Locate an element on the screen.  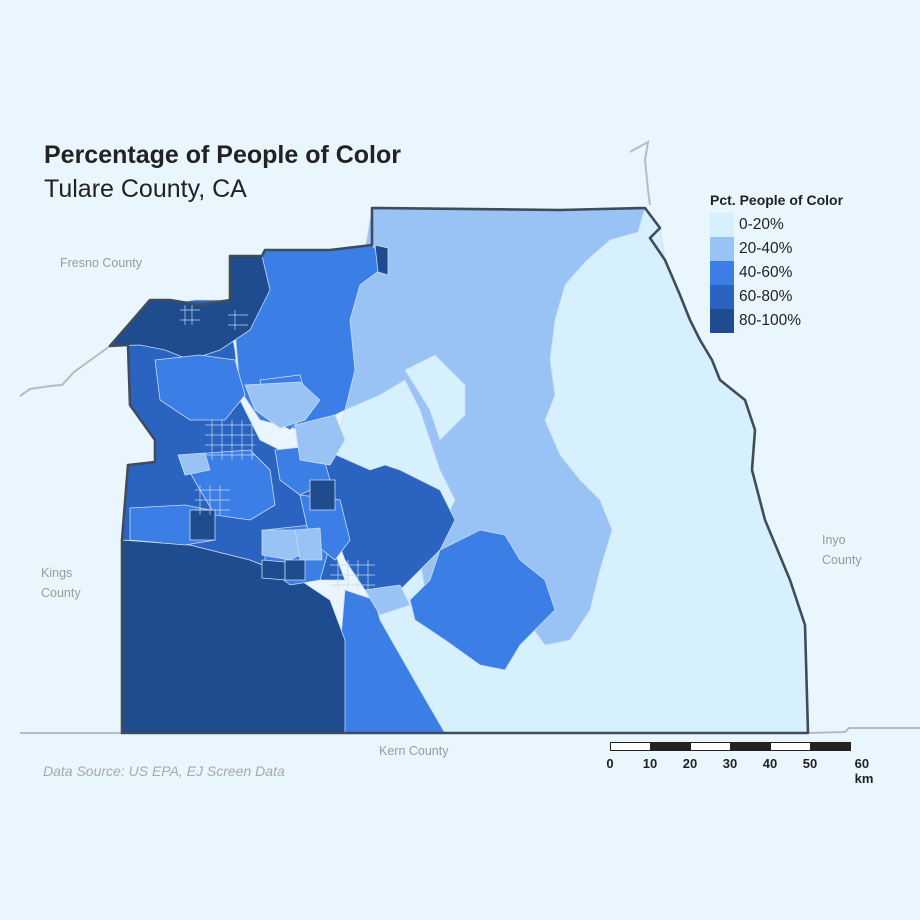
tract-dark-a is located at coordinates (273, 570).